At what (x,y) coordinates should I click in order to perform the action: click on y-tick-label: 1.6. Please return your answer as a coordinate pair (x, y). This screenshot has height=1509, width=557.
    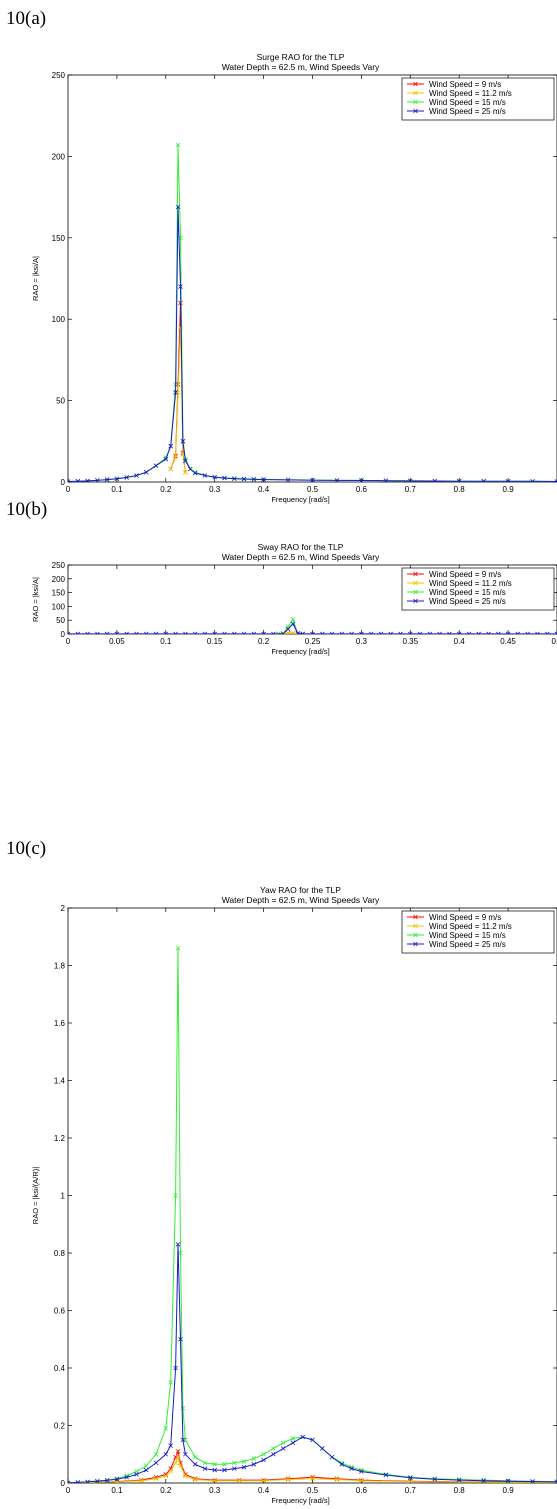
    Looking at the image, I should click on (60, 1023).